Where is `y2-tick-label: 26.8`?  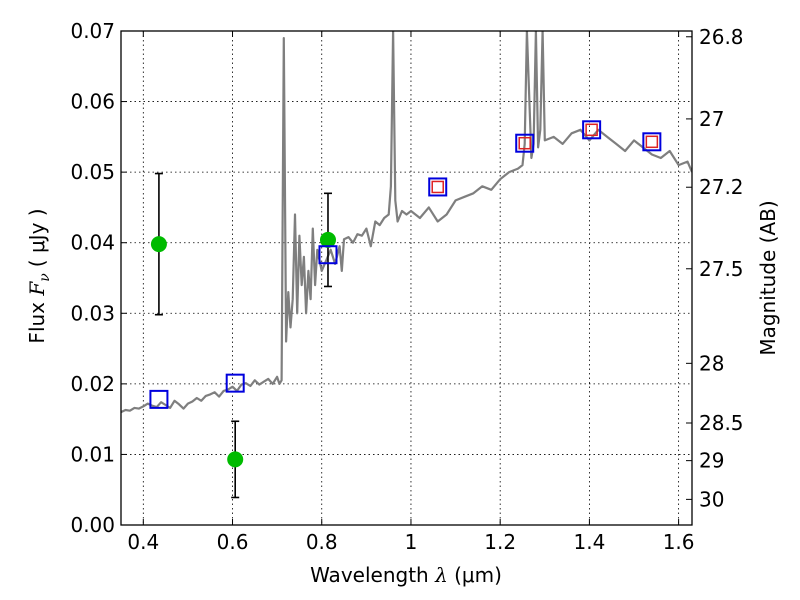 y2-tick-label: 26.8 is located at coordinates (721, 37).